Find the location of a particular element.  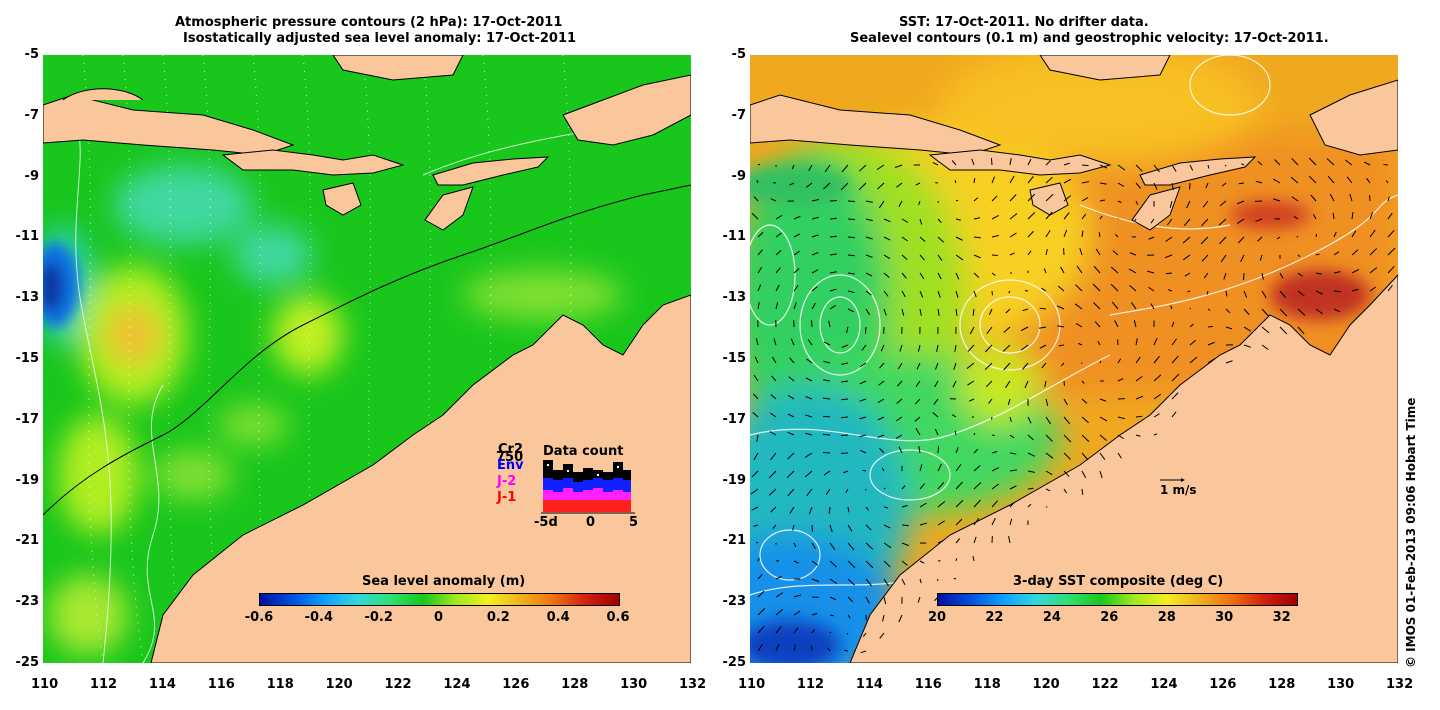

right-lat-tick: -7 is located at coordinates (738, 115).